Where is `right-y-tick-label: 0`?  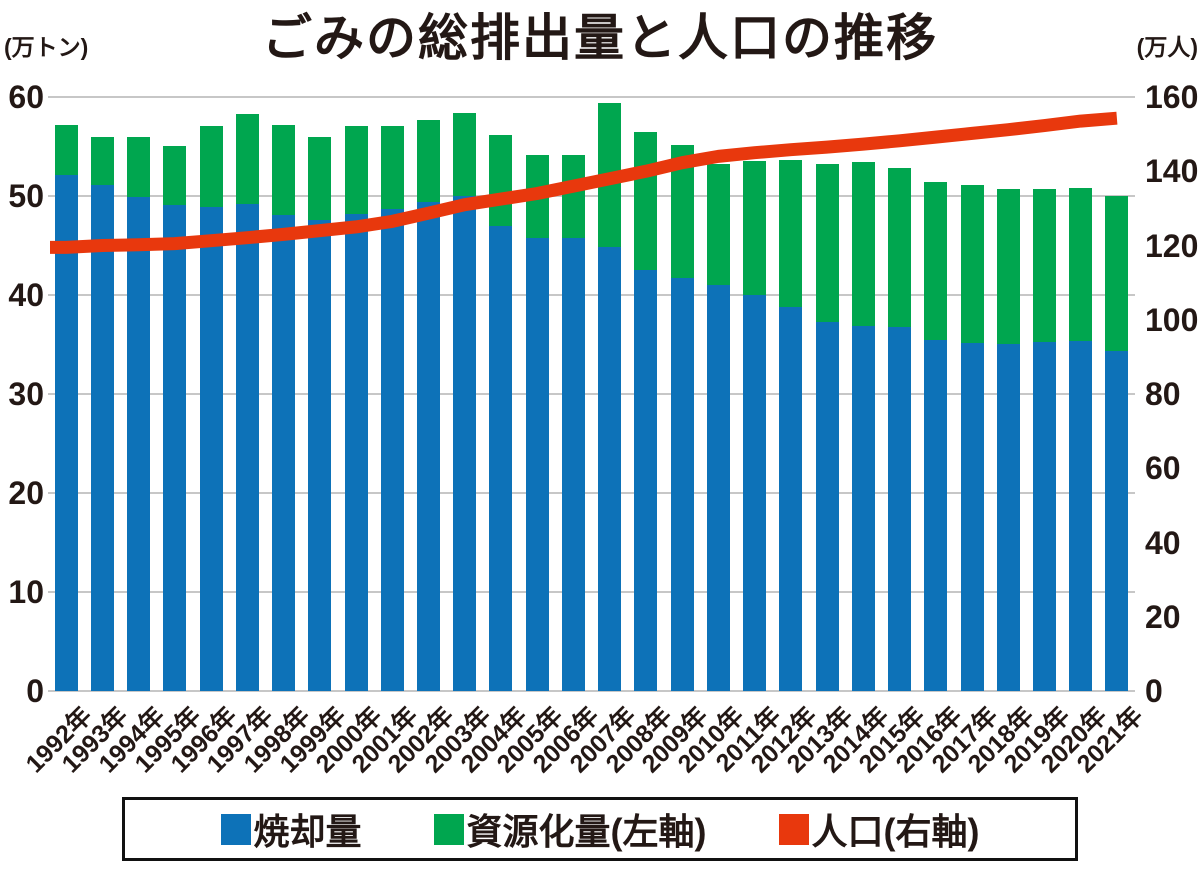 right-y-tick-label: 0 is located at coordinates (1154, 691).